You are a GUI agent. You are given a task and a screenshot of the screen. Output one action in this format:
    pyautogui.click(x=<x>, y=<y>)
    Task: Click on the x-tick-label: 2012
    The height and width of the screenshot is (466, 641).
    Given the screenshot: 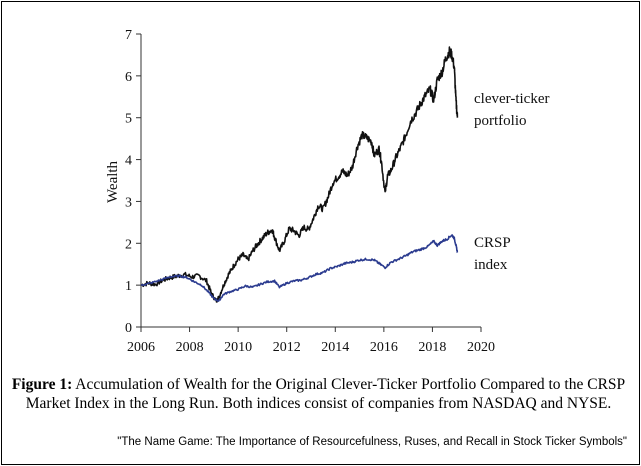 What is the action you would take?
    pyautogui.click(x=287, y=347)
    